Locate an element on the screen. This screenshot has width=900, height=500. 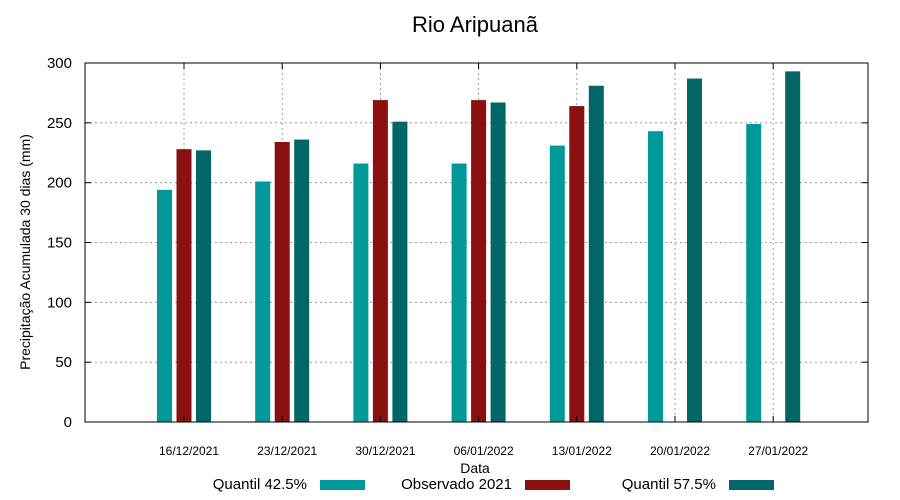
x-tick-label: 13/01/2022 is located at coordinates (582, 451).